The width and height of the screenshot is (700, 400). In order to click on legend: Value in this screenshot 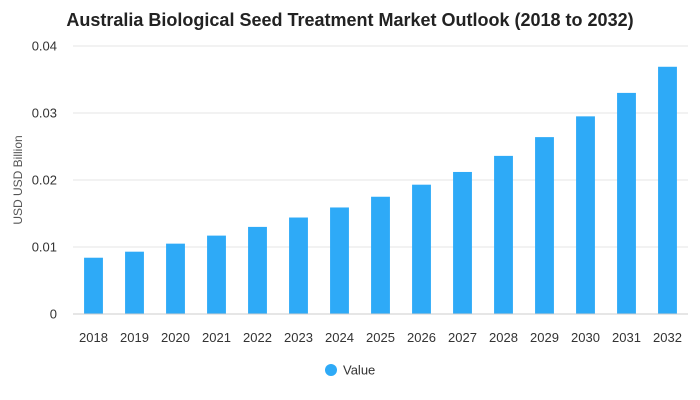, I will do `click(350, 370)`.